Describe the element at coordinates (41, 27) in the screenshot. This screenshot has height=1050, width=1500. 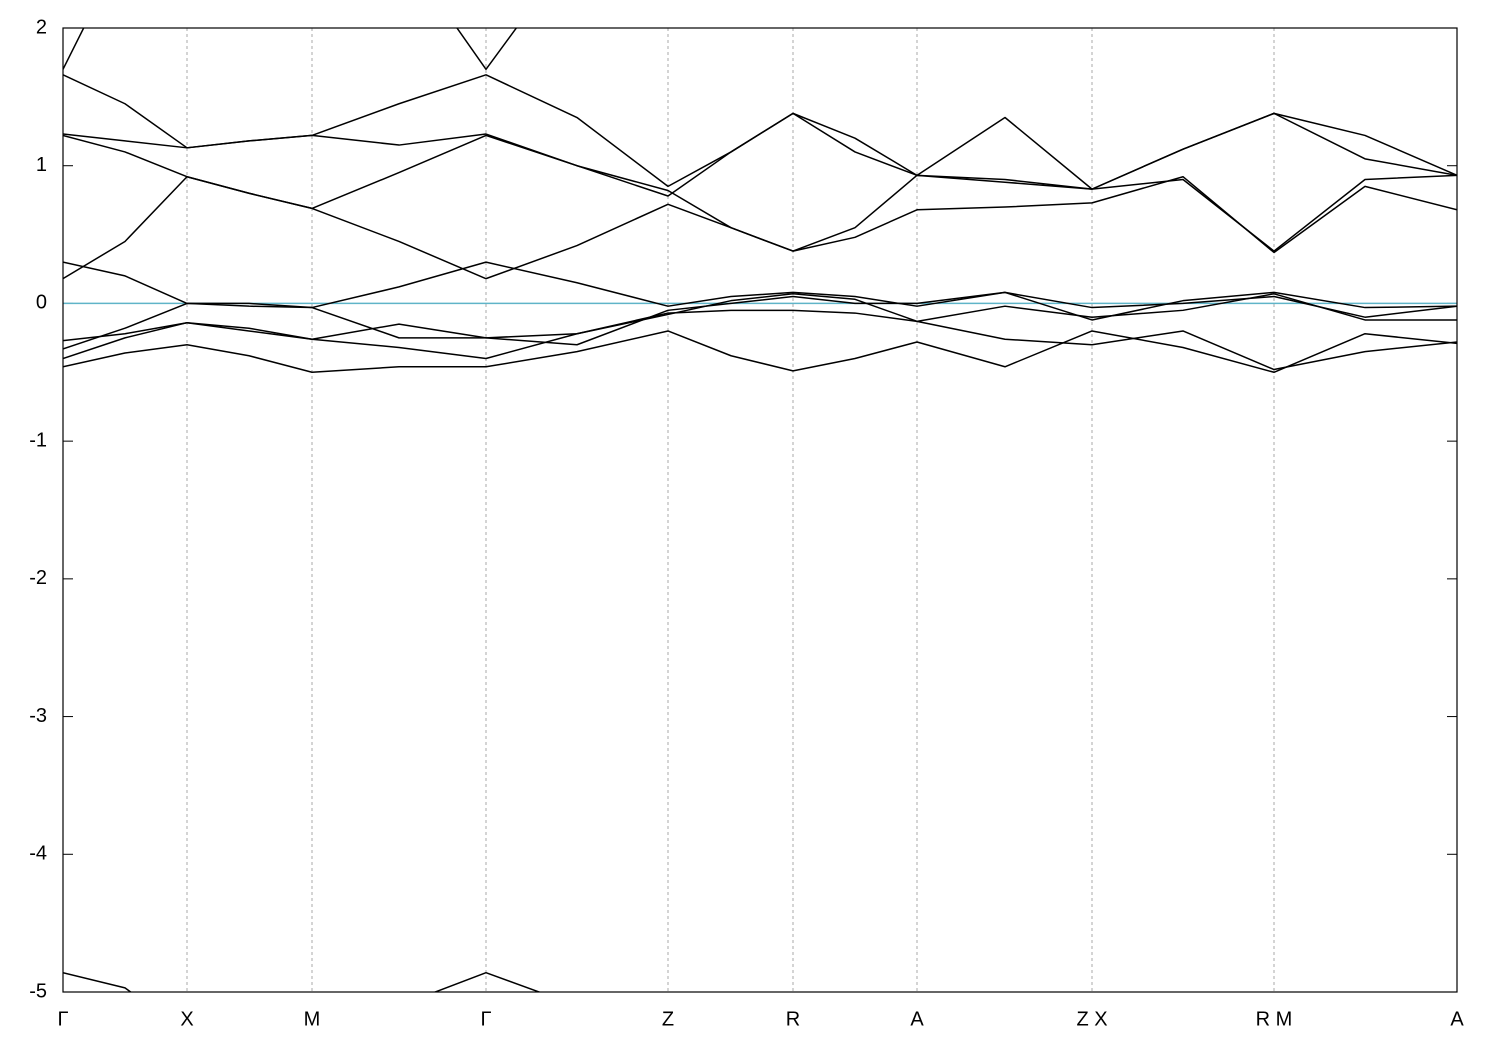
I see `y-tick-label: 2` at that location.